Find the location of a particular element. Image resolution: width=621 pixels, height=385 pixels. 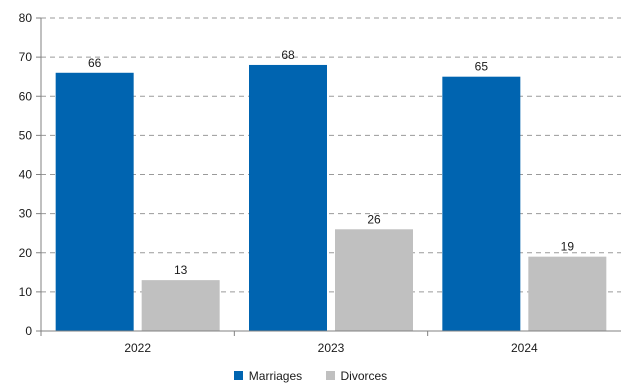

y-tick-label-20: 20 is located at coordinates (26, 253).